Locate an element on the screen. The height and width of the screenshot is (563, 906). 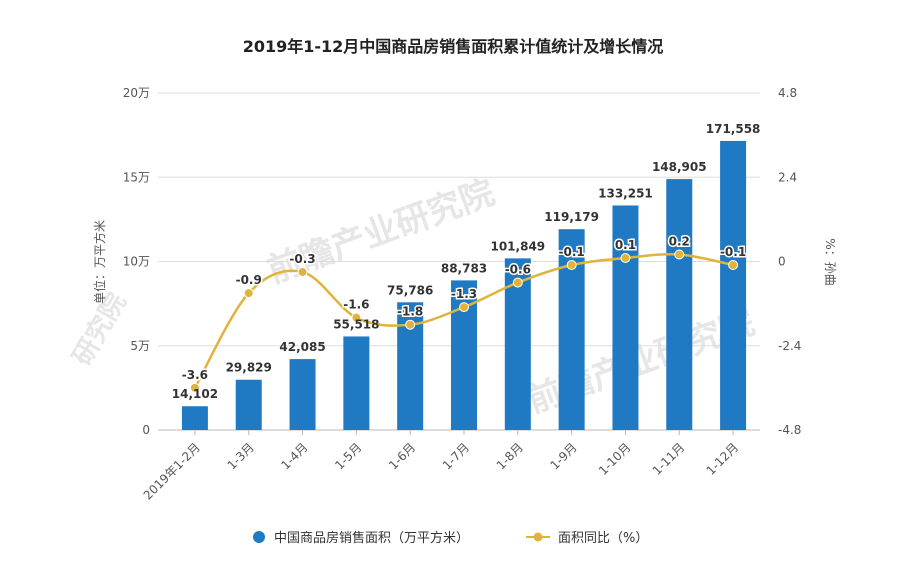
bar-value-label: 42,085 is located at coordinates (302, 347).